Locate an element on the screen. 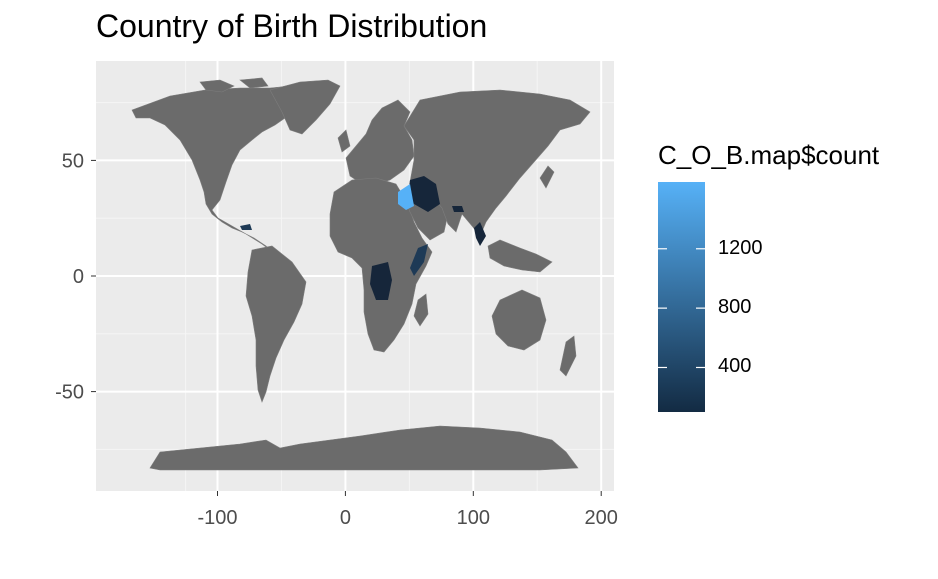 The image size is (938, 579). region-myanmar is located at coordinates (480, 234).